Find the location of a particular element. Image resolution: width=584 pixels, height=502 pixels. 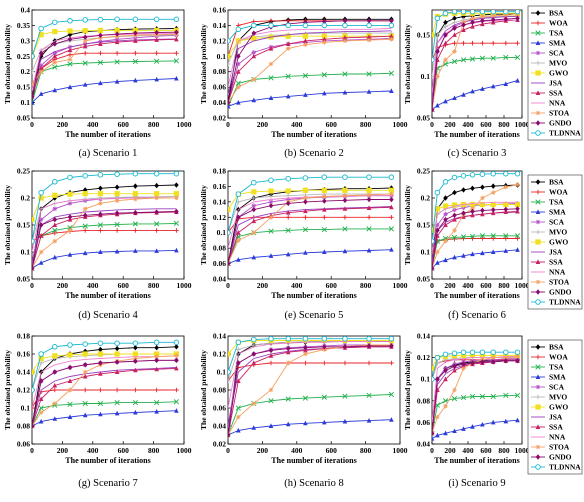

x-tick-label: 600 is located at coordinates (332, 124).